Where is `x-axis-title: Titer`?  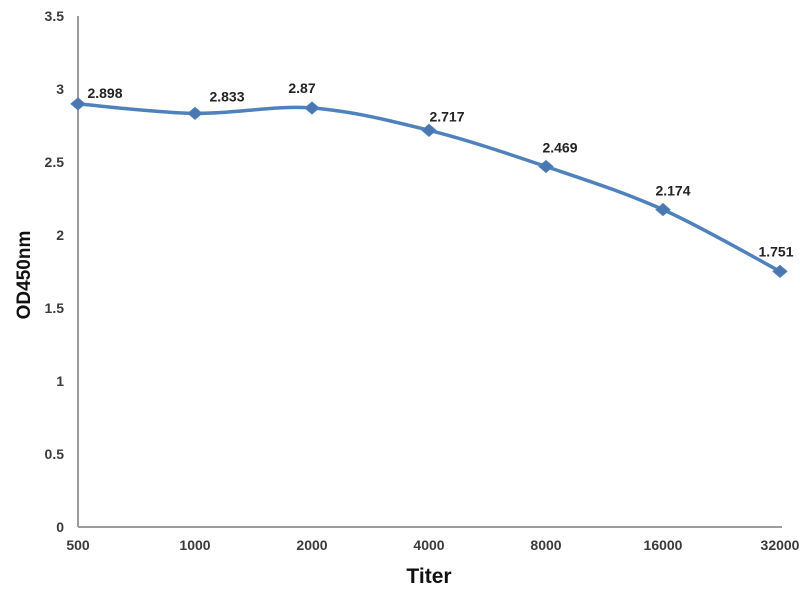 x-axis-title: Titer is located at coordinates (428, 576).